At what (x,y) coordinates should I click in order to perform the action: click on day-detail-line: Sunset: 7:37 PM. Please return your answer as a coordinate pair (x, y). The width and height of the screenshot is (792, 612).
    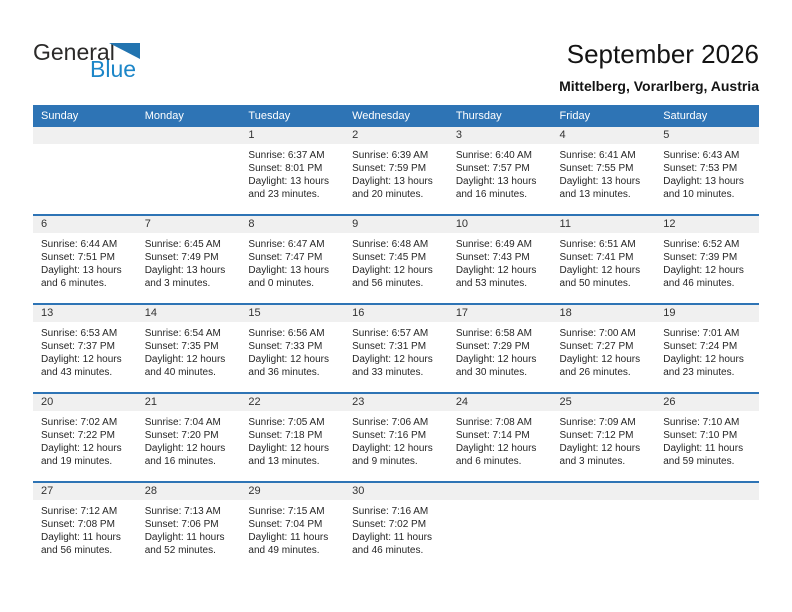
    Looking at the image, I should click on (78, 346).